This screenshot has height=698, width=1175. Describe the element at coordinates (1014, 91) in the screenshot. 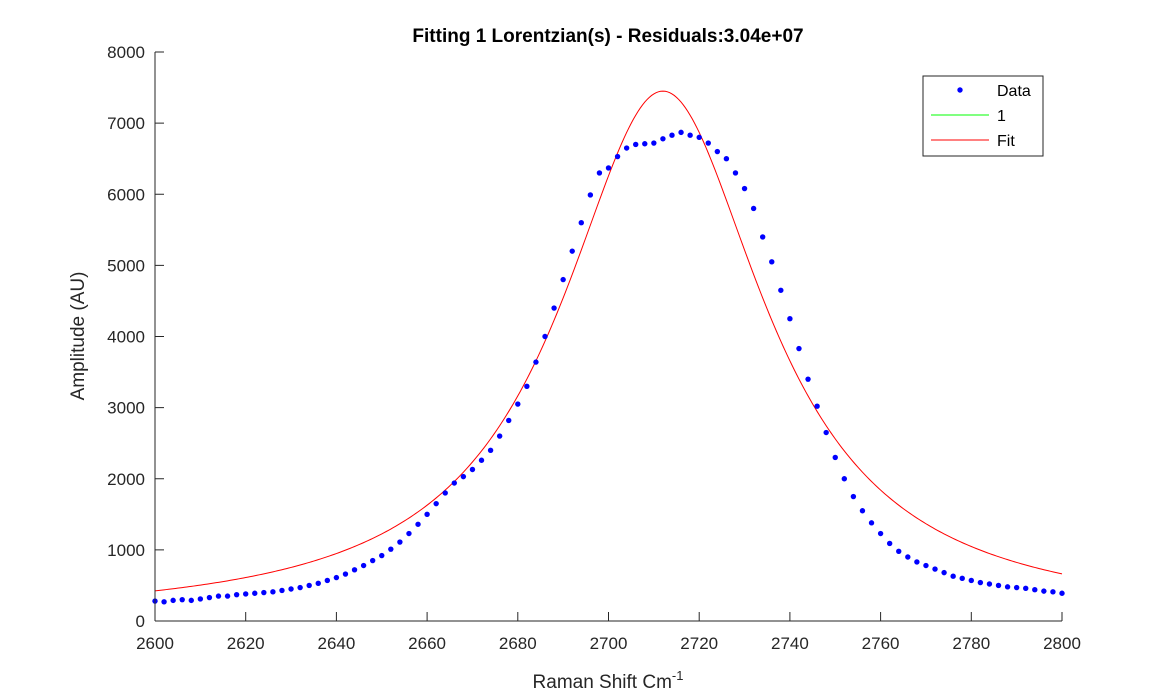

I see `legend-label: Data` at that location.